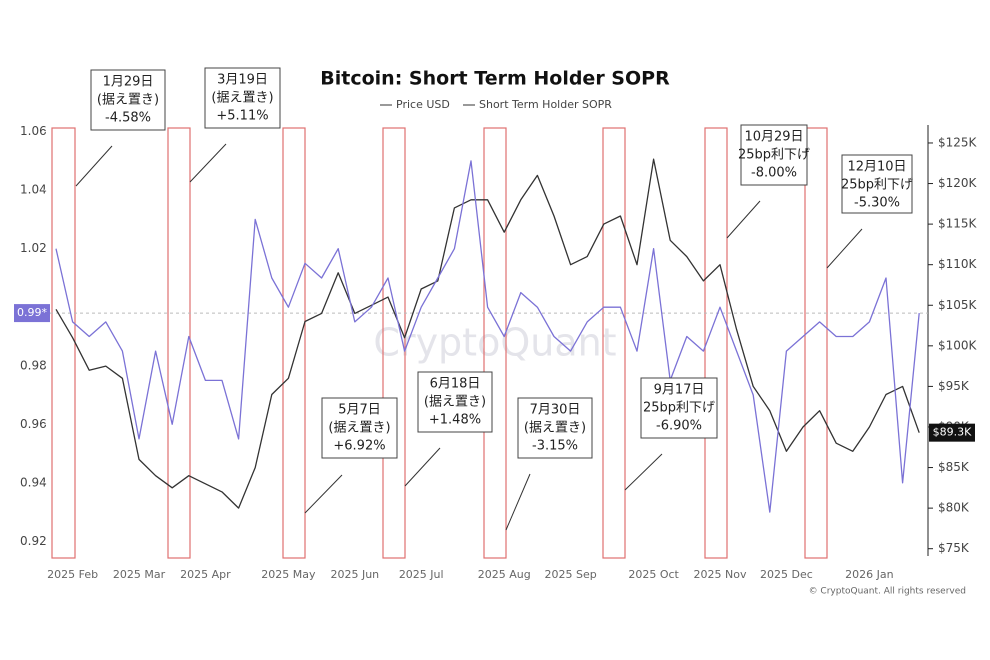 This screenshot has width=990, height=660. I want to click on annotation-text: -6.90%, so click(679, 426).